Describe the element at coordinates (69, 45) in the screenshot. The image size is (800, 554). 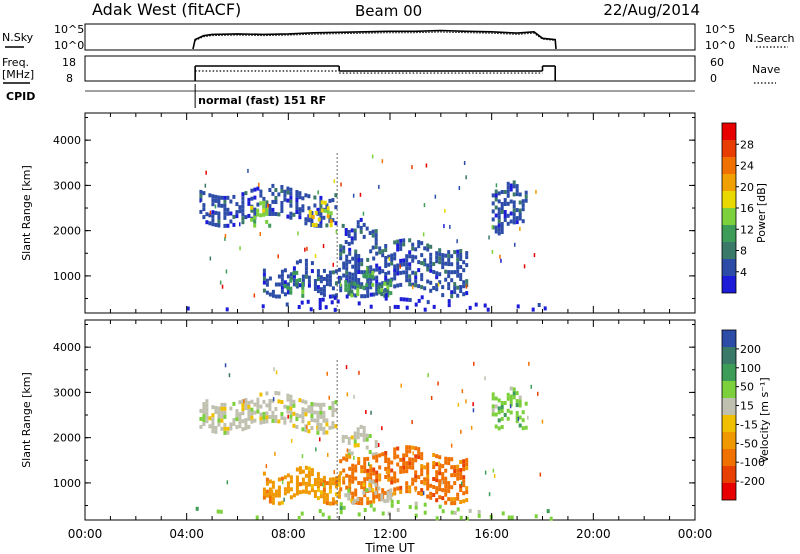
I see `nsky-left-tick-bottom: 10^0` at that location.